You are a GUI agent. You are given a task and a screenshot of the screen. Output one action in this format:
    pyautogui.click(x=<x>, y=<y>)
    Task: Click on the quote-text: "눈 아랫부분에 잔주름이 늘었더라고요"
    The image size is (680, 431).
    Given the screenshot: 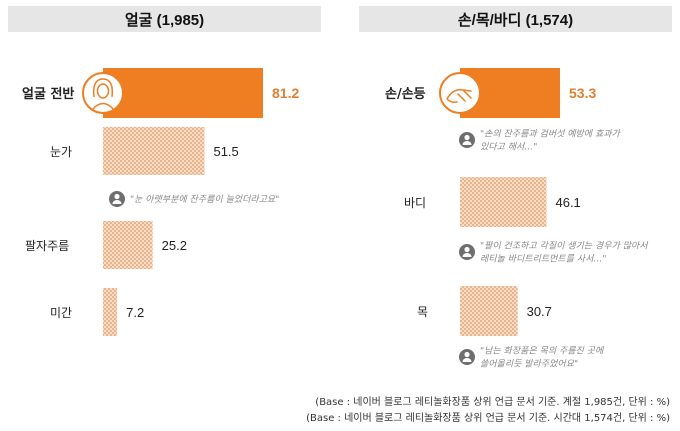 What is the action you would take?
    pyautogui.click(x=204, y=199)
    